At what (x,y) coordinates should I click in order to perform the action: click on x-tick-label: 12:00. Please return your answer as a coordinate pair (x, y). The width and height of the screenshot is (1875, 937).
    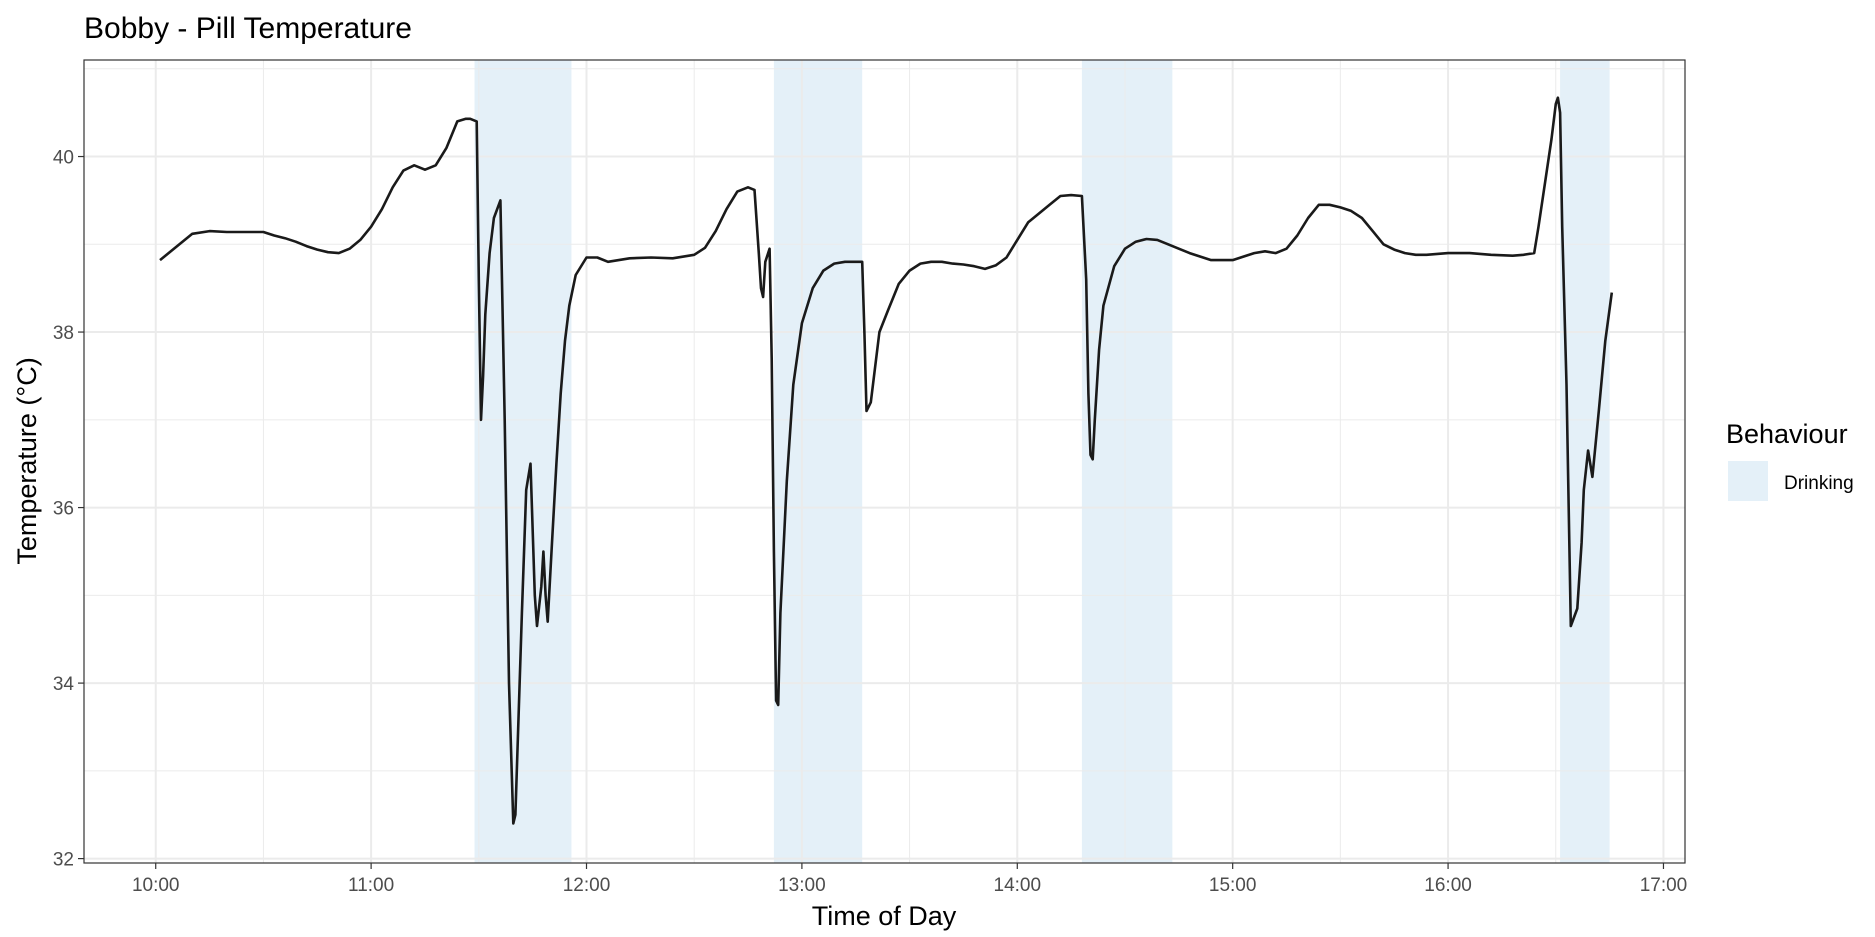
    Looking at the image, I should click on (587, 885).